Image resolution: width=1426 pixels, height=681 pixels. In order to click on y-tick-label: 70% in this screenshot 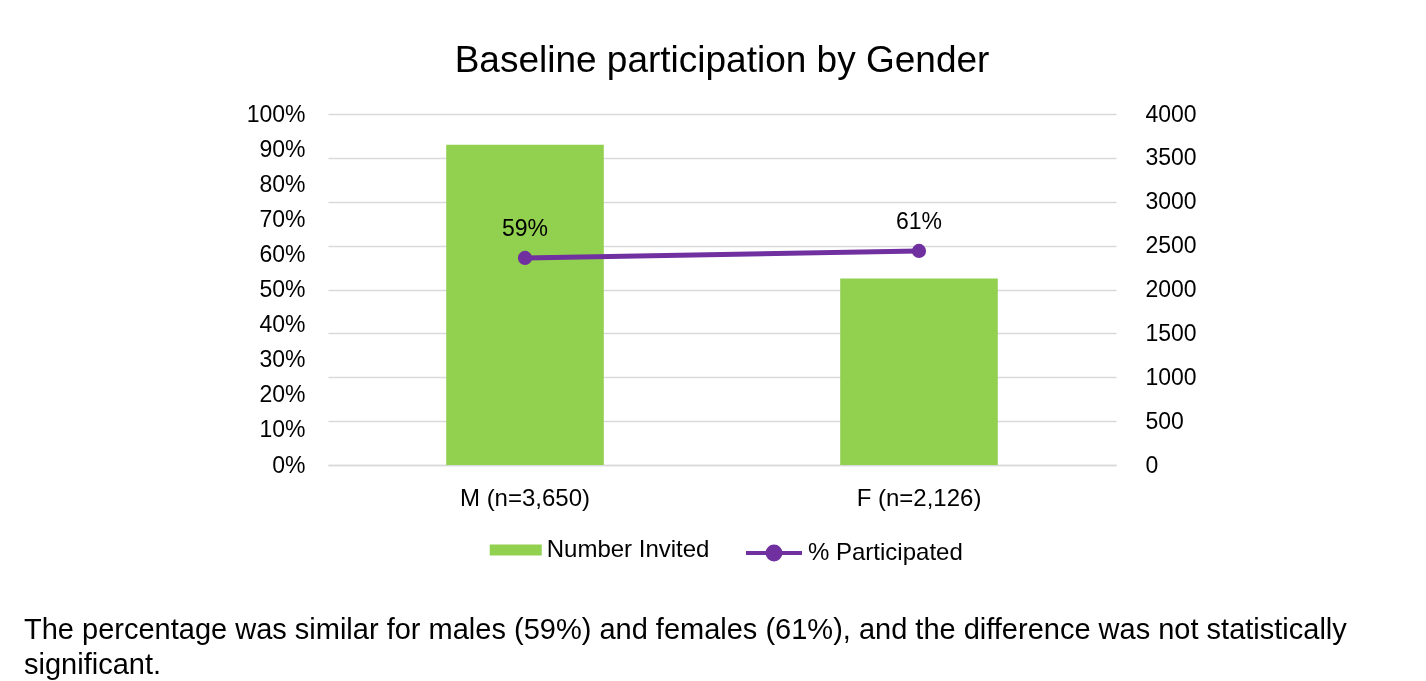, I will do `click(282, 218)`.